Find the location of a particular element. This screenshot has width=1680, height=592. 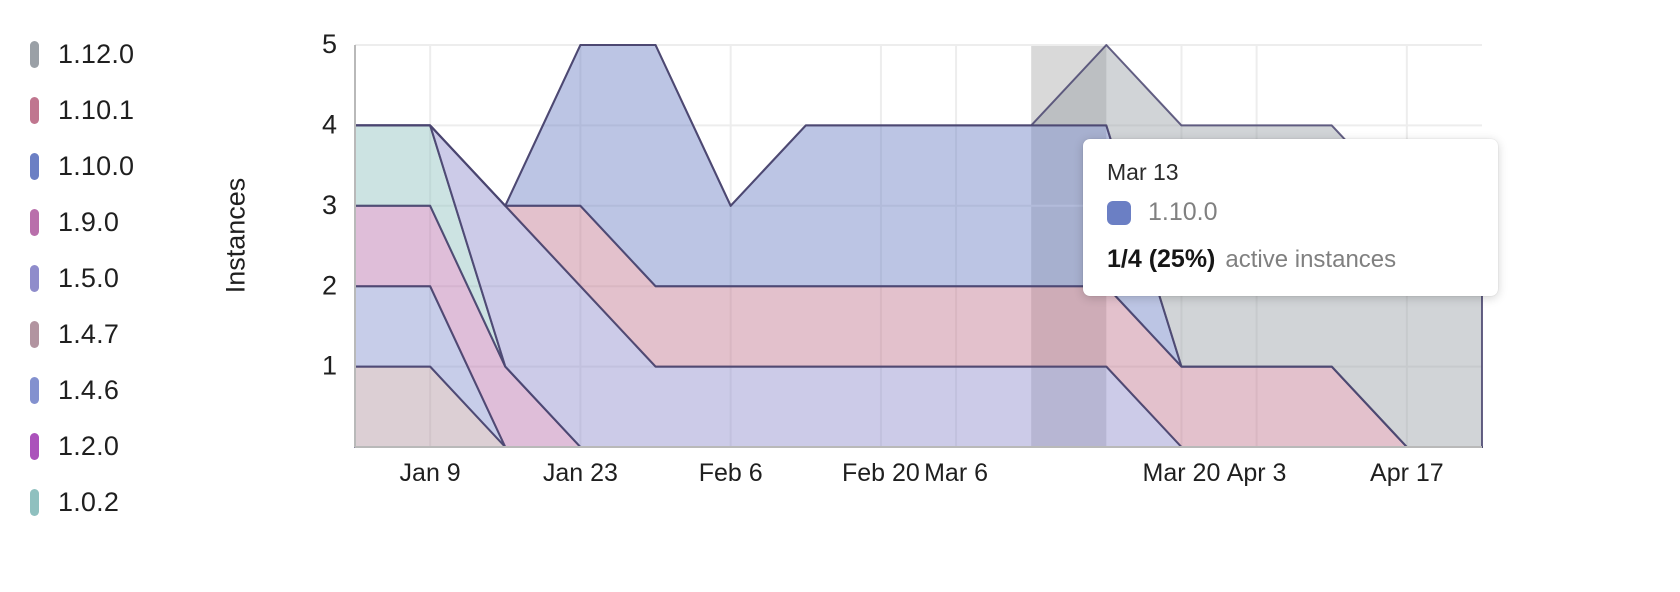

legend-item-label: 1.9.0 is located at coordinates (89, 221).